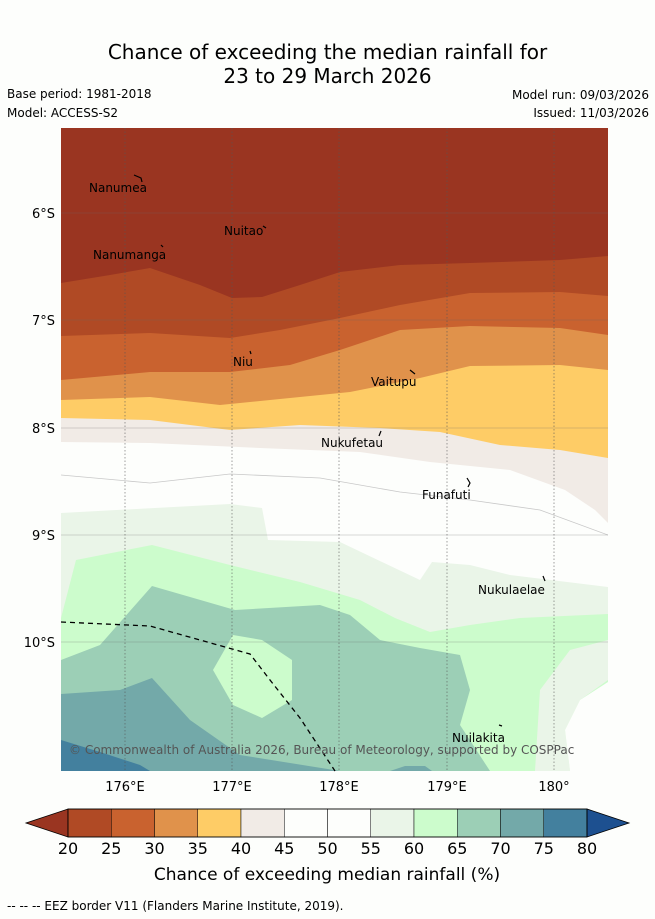 Image resolution: width=655 pixels, height=919 pixels. Describe the element at coordinates (327, 875) in the screenshot. I see `colorbar-label: Chance of exceeding median rainfall (%)` at that location.